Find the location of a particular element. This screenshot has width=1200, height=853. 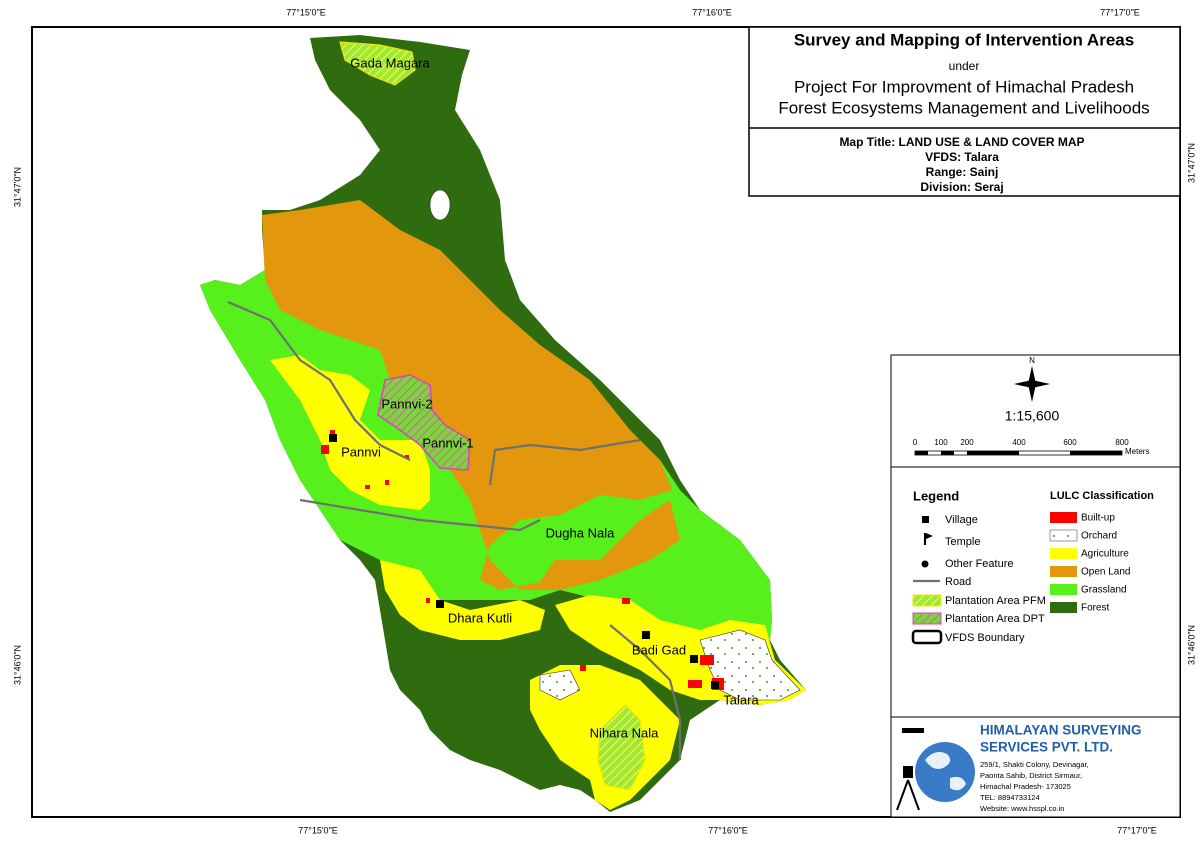

place-label: Gada Magara is located at coordinates (390, 62).